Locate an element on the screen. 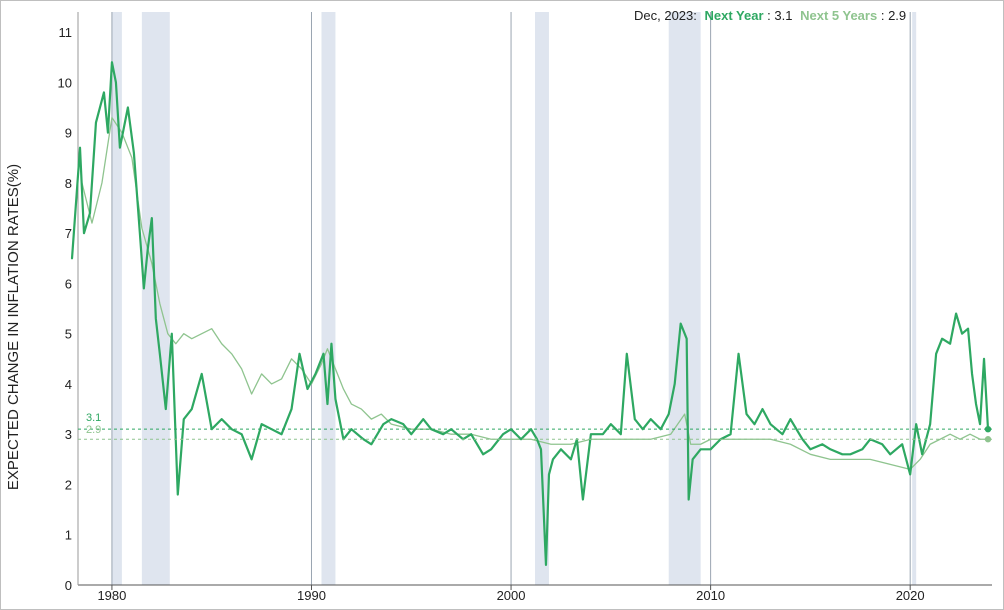  x-tick-label-4: 2020 is located at coordinates (910, 595).